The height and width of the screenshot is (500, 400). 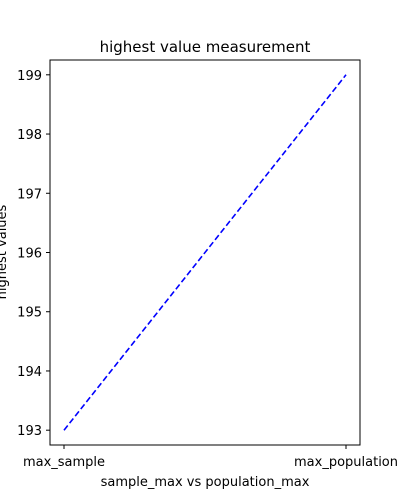 What do you see at coordinates (205, 47) in the screenshot?
I see `chart-title: highest value measurement` at bounding box center [205, 47].